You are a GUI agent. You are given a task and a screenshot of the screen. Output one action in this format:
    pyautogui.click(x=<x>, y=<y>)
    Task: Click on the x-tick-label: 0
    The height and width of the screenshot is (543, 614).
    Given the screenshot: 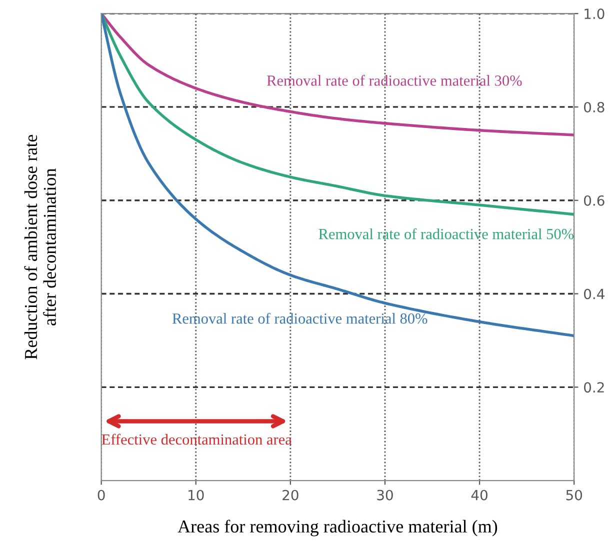 What is the action you would take?
    pyautogui.click(x=101, y=495)
    